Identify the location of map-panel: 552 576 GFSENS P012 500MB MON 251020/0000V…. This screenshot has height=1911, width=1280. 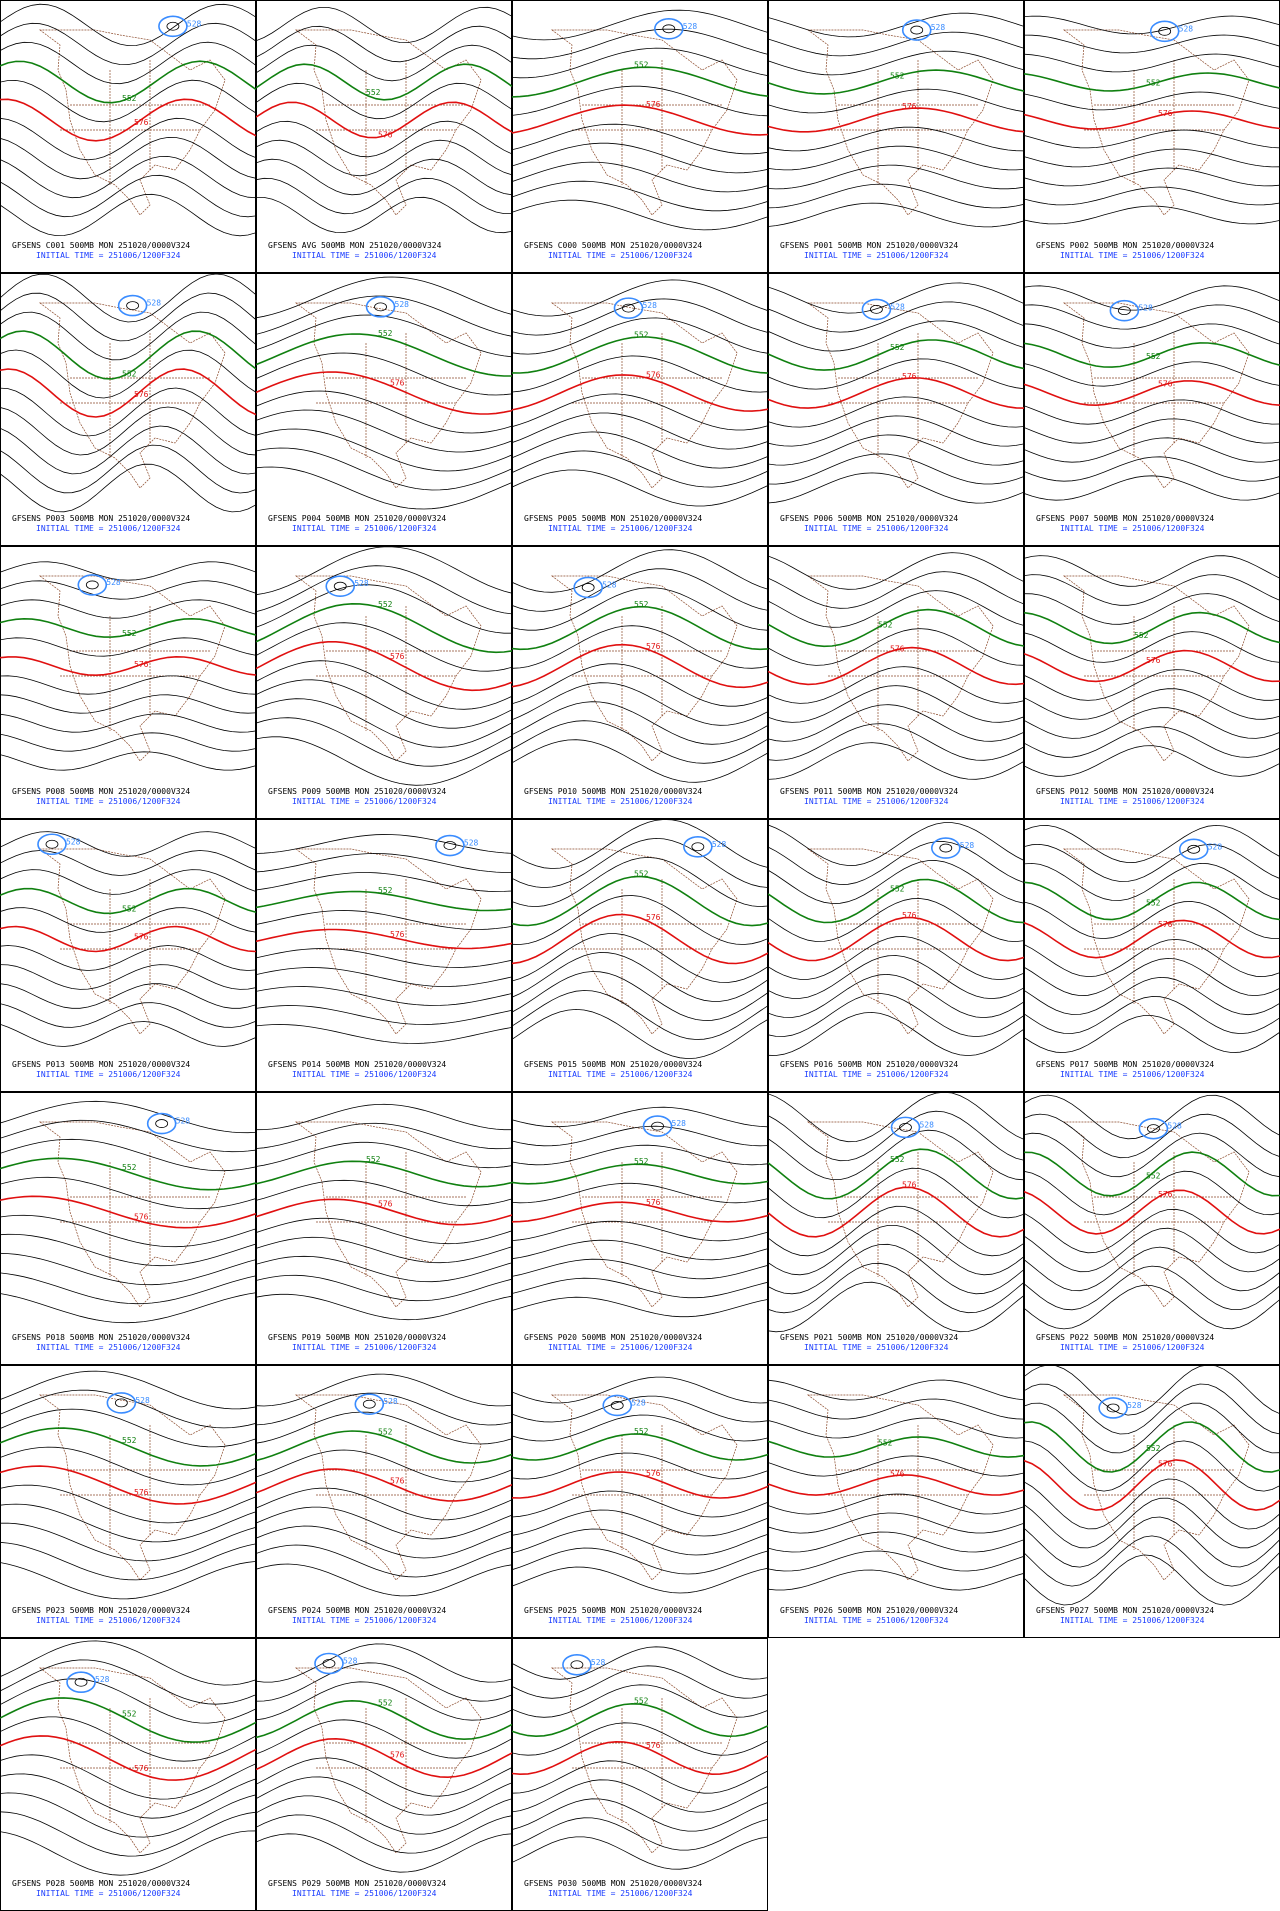
(1152, 682).